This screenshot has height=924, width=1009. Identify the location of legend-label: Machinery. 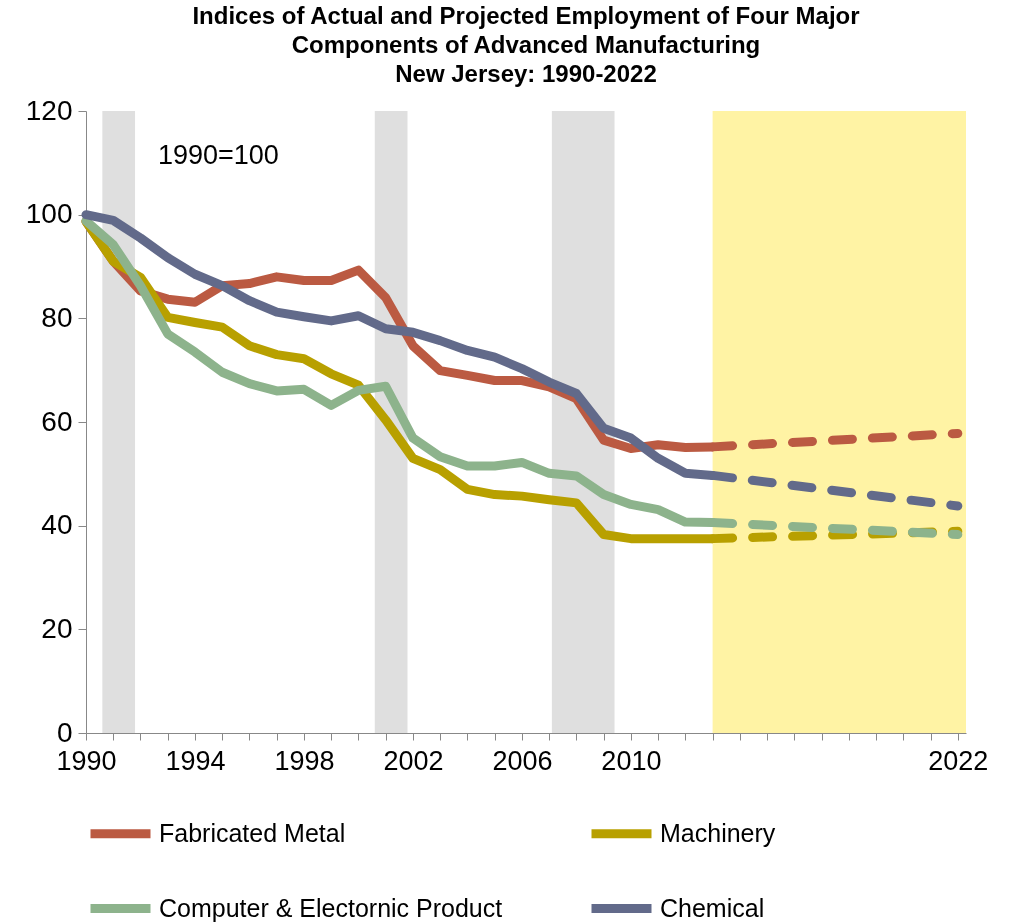
(718, 832).